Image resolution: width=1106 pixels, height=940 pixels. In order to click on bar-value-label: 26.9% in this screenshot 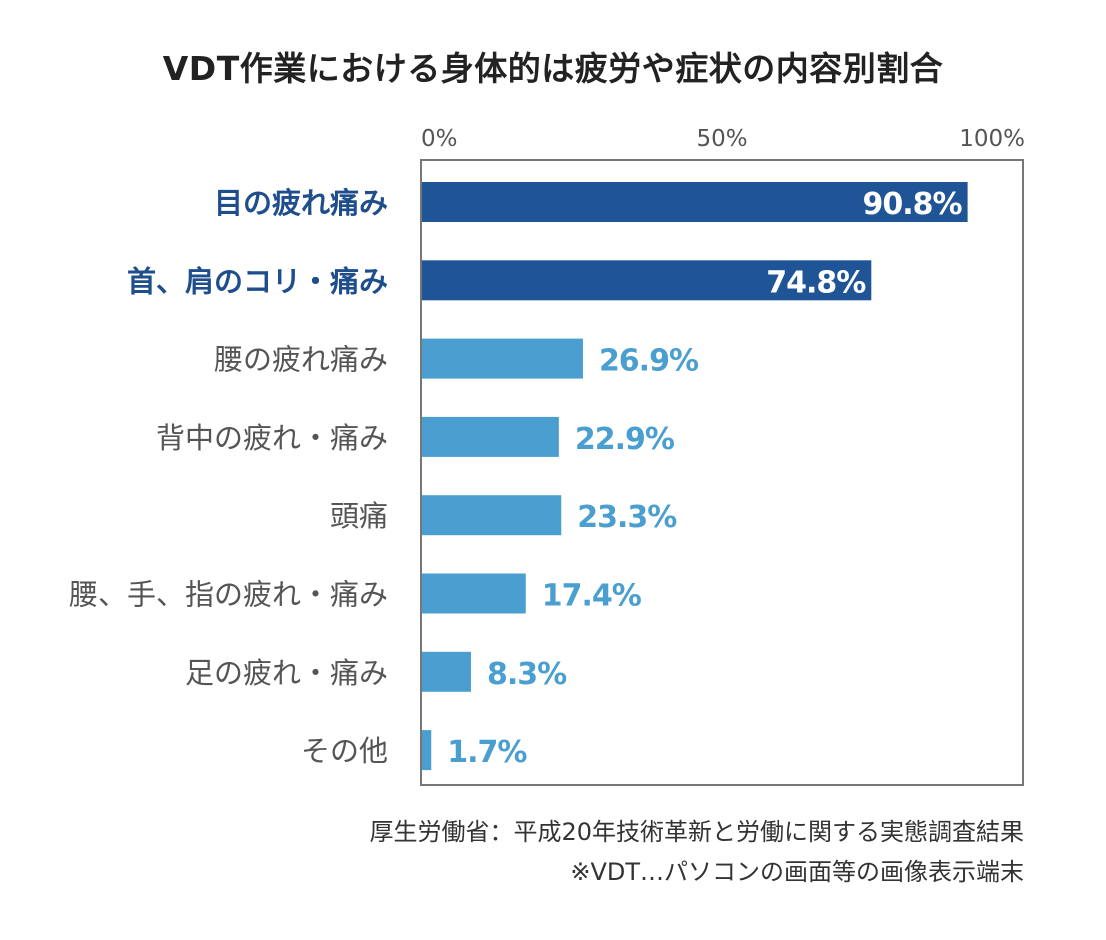, I will do `click(649, 361)`.